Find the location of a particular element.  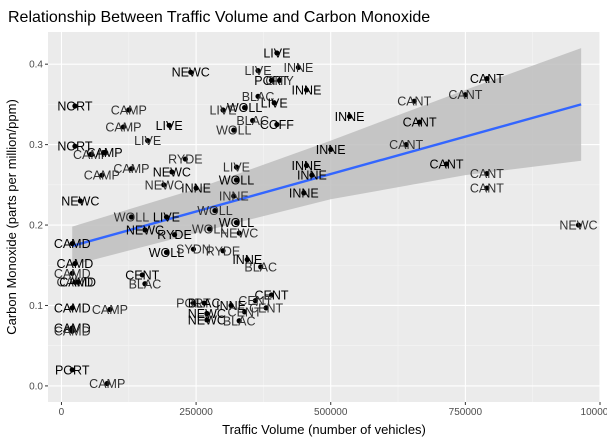

x-tick-label: 1000000 is located at coordinates (594, 412).